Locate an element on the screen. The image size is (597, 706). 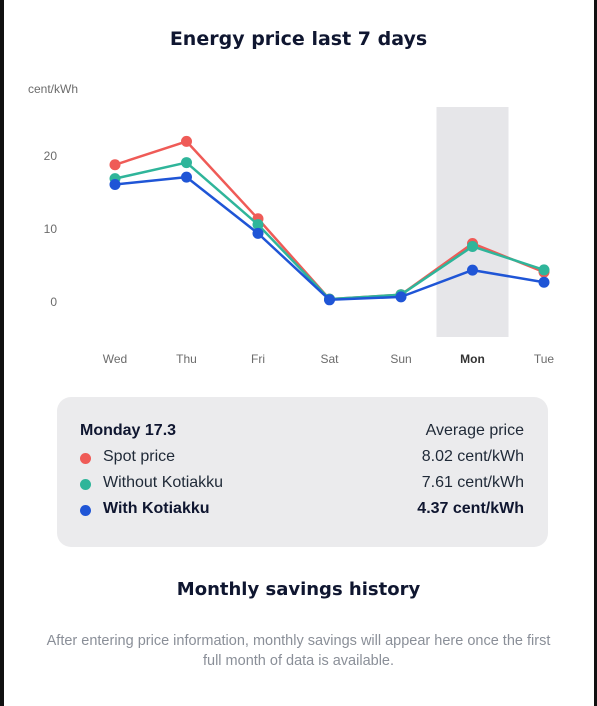
chart-title: Energy price last 7 days is located at coordinates (298, 39).